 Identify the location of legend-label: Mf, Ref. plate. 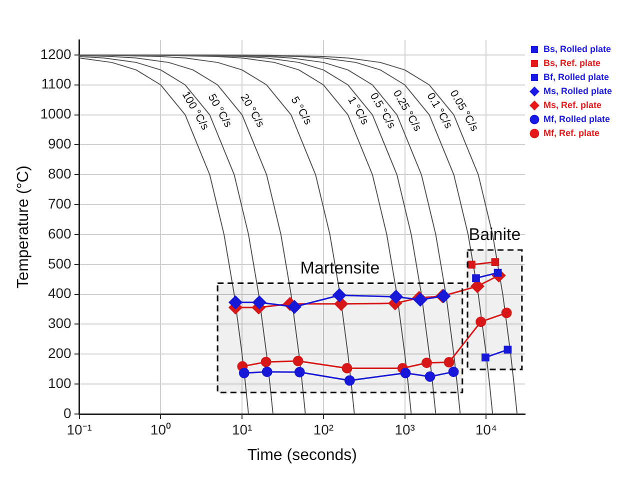
(571, 133).